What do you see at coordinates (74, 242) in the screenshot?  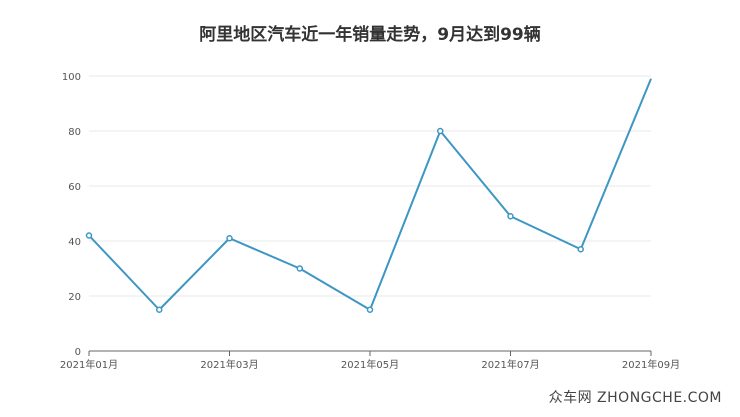 I see `y-tick-label: 40` at bounding box center [74, 242].